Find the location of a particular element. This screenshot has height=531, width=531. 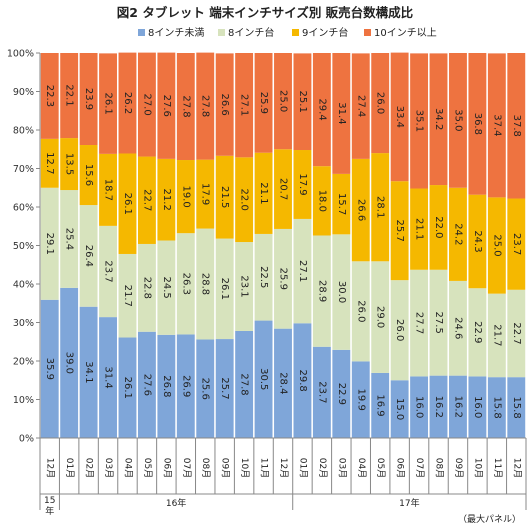

data-label: 16.9 is located at coordinates (380, 405).